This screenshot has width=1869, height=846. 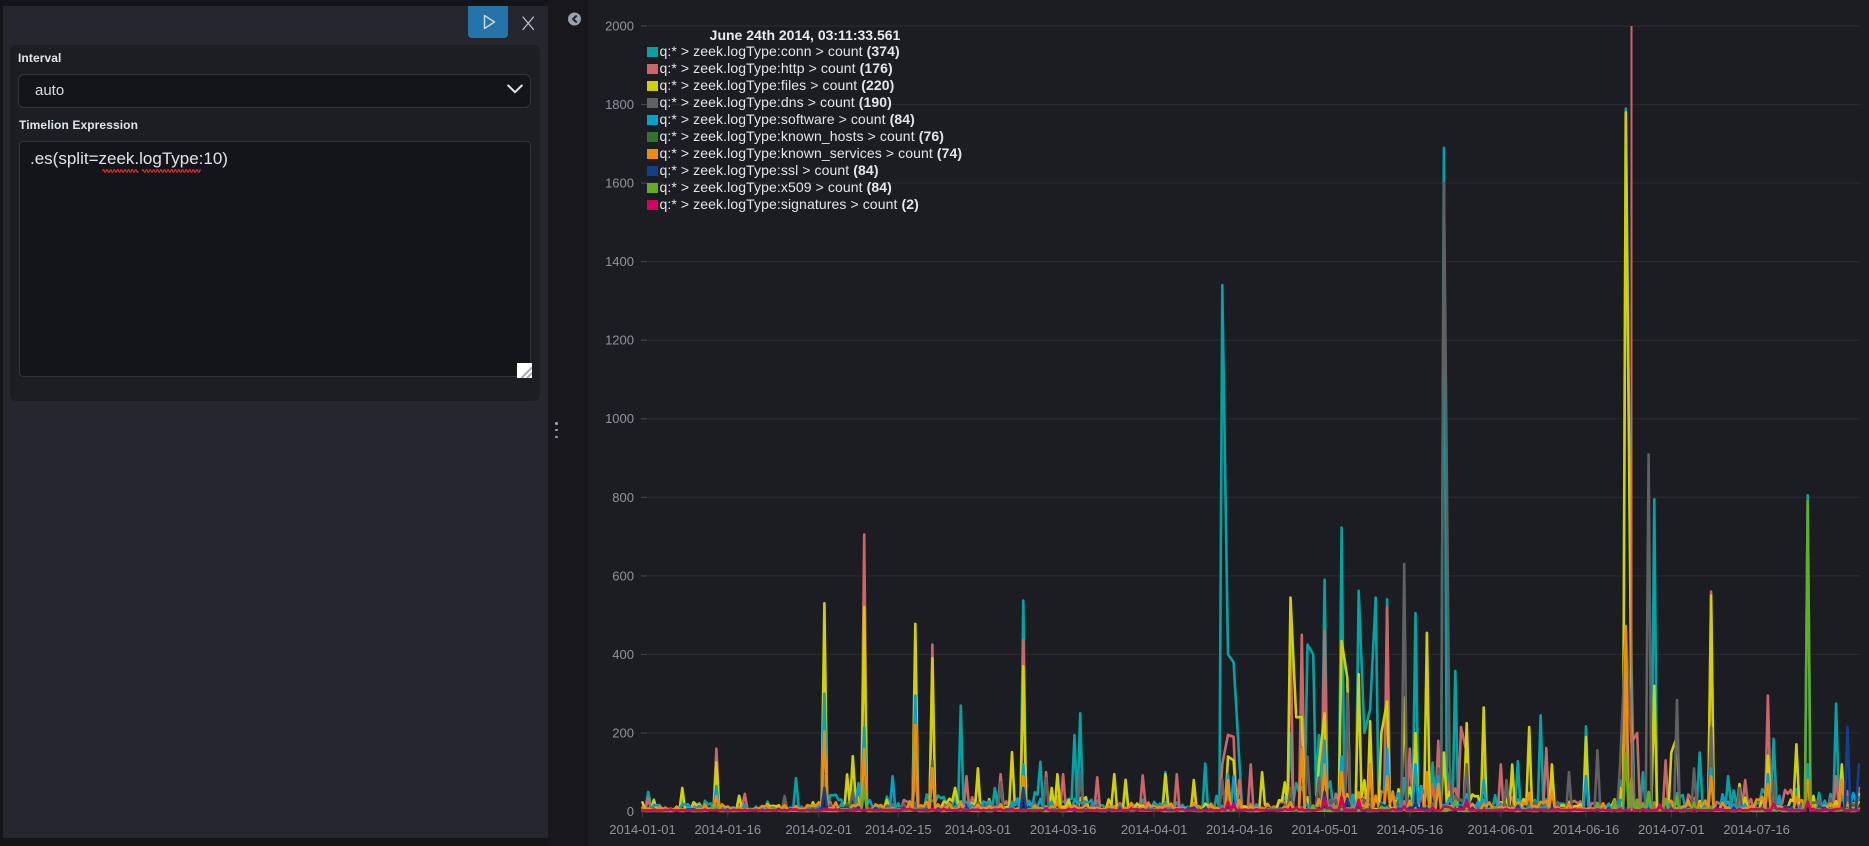 What do you see at coordinates (619, 340) in the screenshot?
I see `svg-text: 1200` at bounding box center [619, 340].